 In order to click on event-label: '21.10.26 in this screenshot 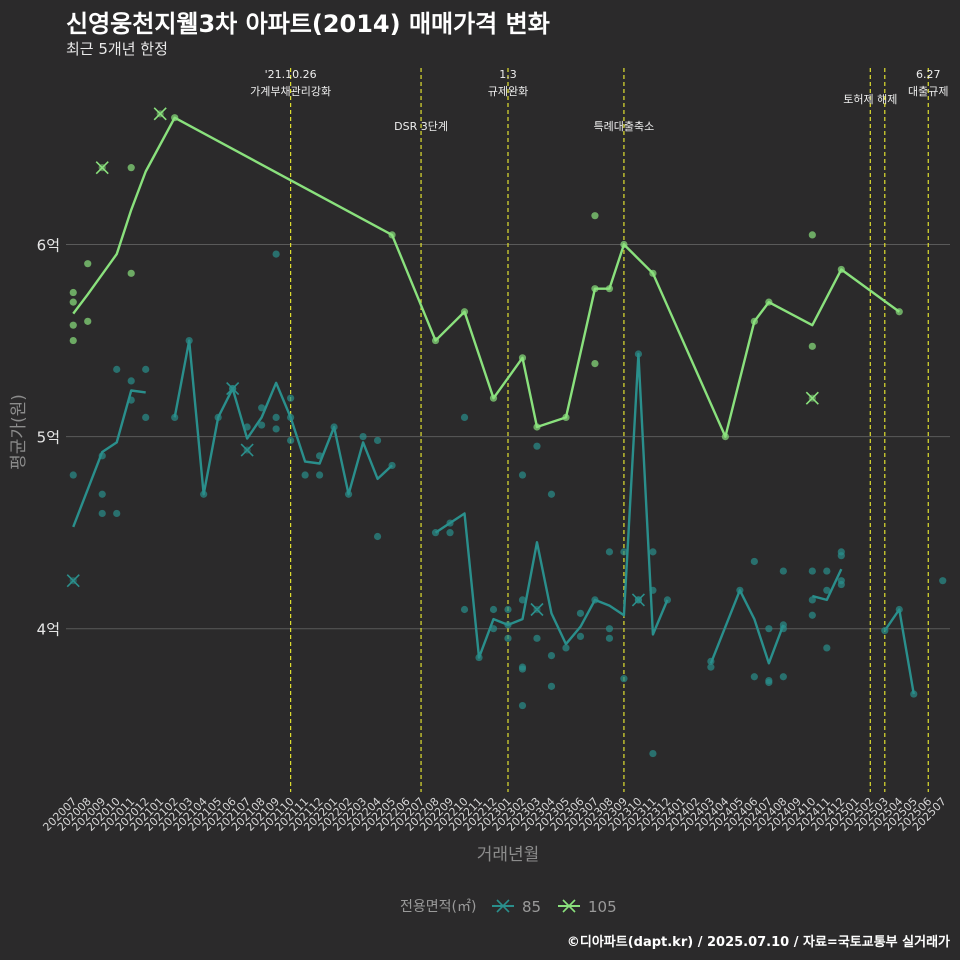, I will do `click(291, 74)`.